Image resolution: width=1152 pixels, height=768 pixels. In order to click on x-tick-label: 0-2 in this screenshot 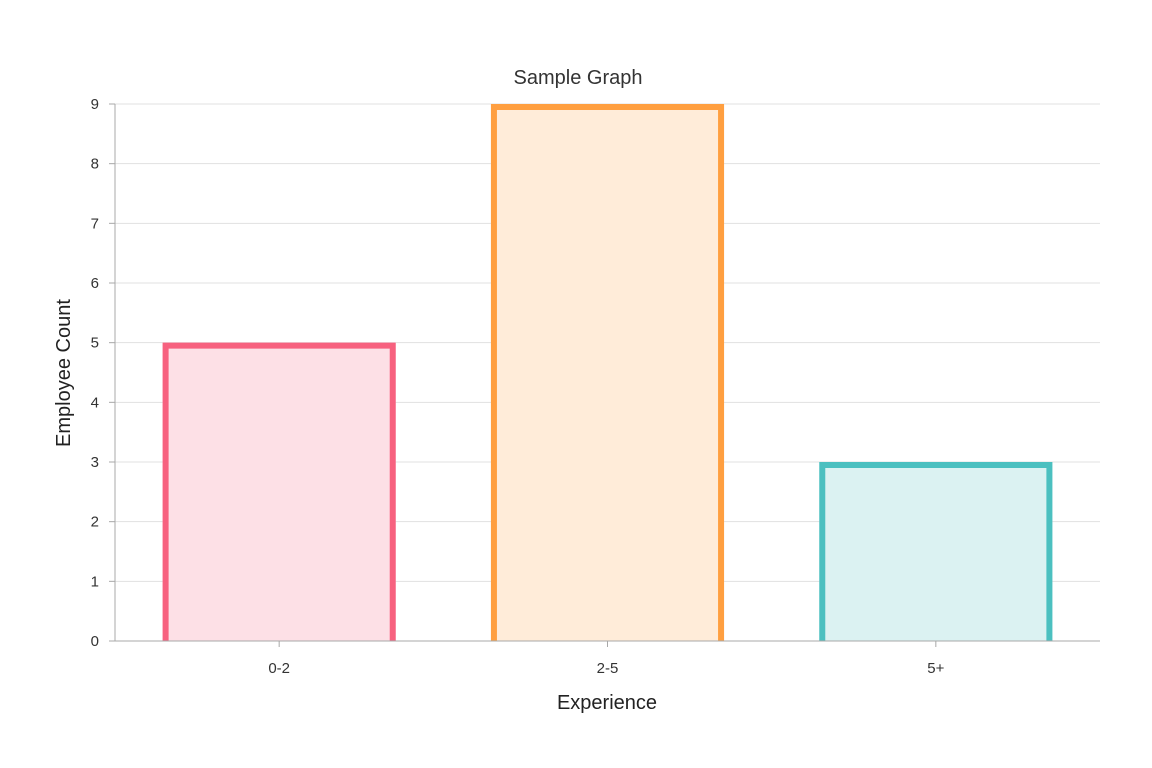, I will do `click(279, 668)`.